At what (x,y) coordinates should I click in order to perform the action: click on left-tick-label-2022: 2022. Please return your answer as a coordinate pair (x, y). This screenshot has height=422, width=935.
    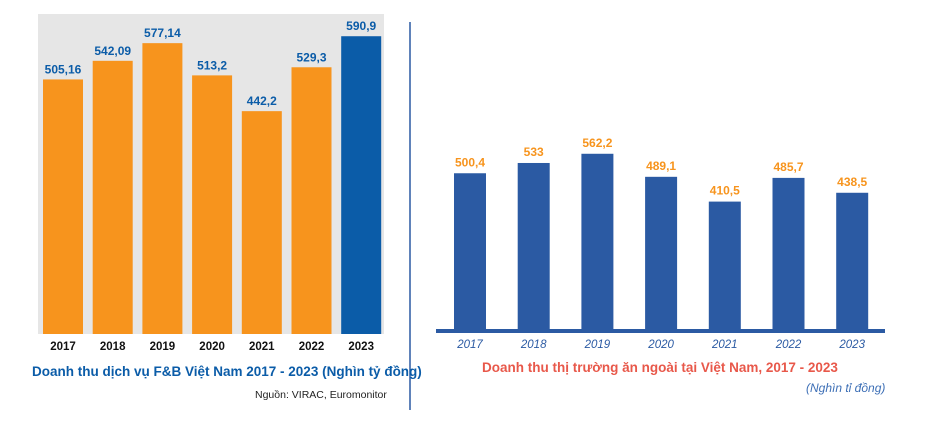
    Looking at the image, I should click on (312, 347).